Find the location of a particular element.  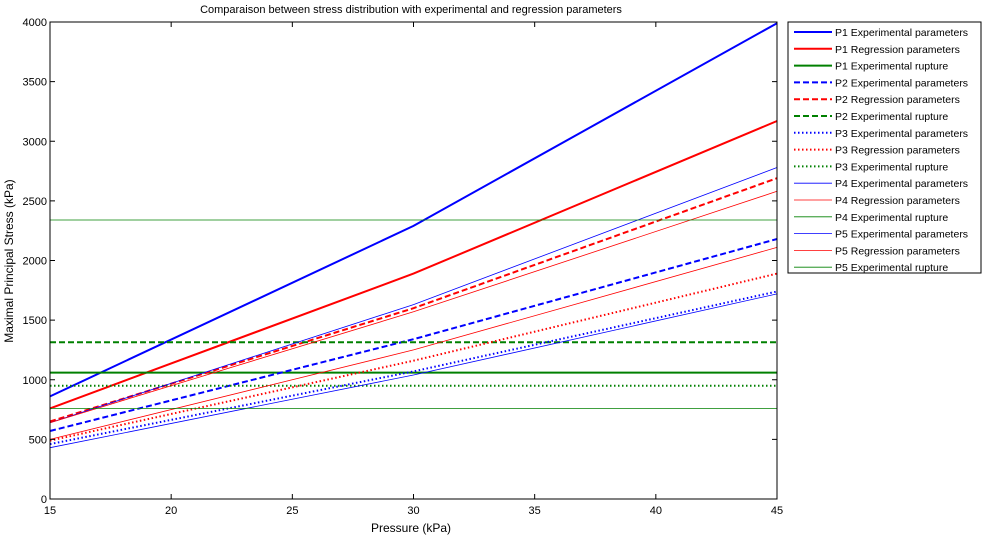

x-tick-label: 40 is located at coordinates (656, 511).